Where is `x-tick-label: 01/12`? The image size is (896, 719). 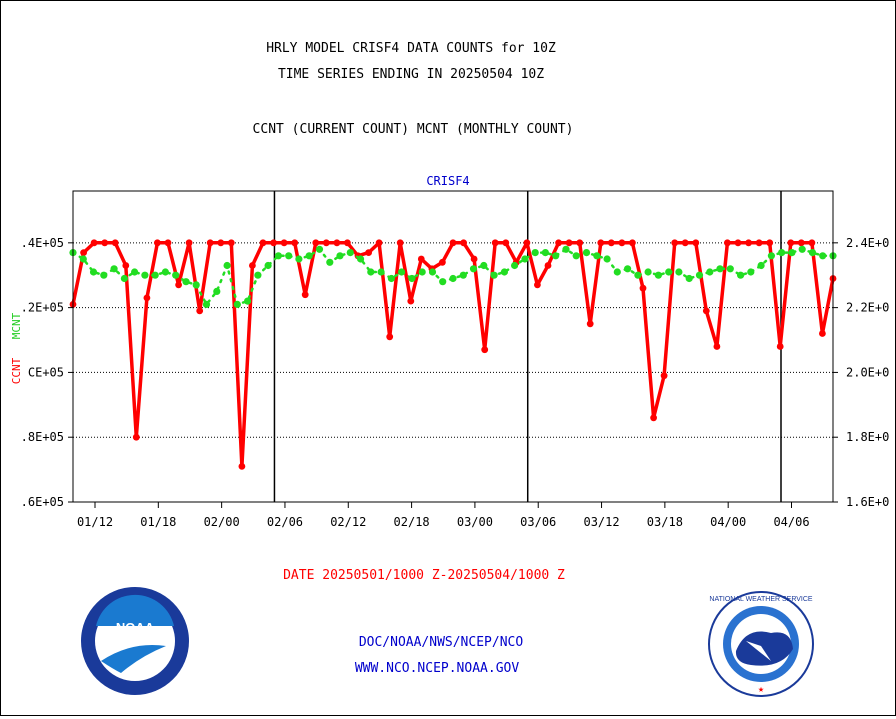
x-tick-label: 01/12 is located at coordinates (95, 522).